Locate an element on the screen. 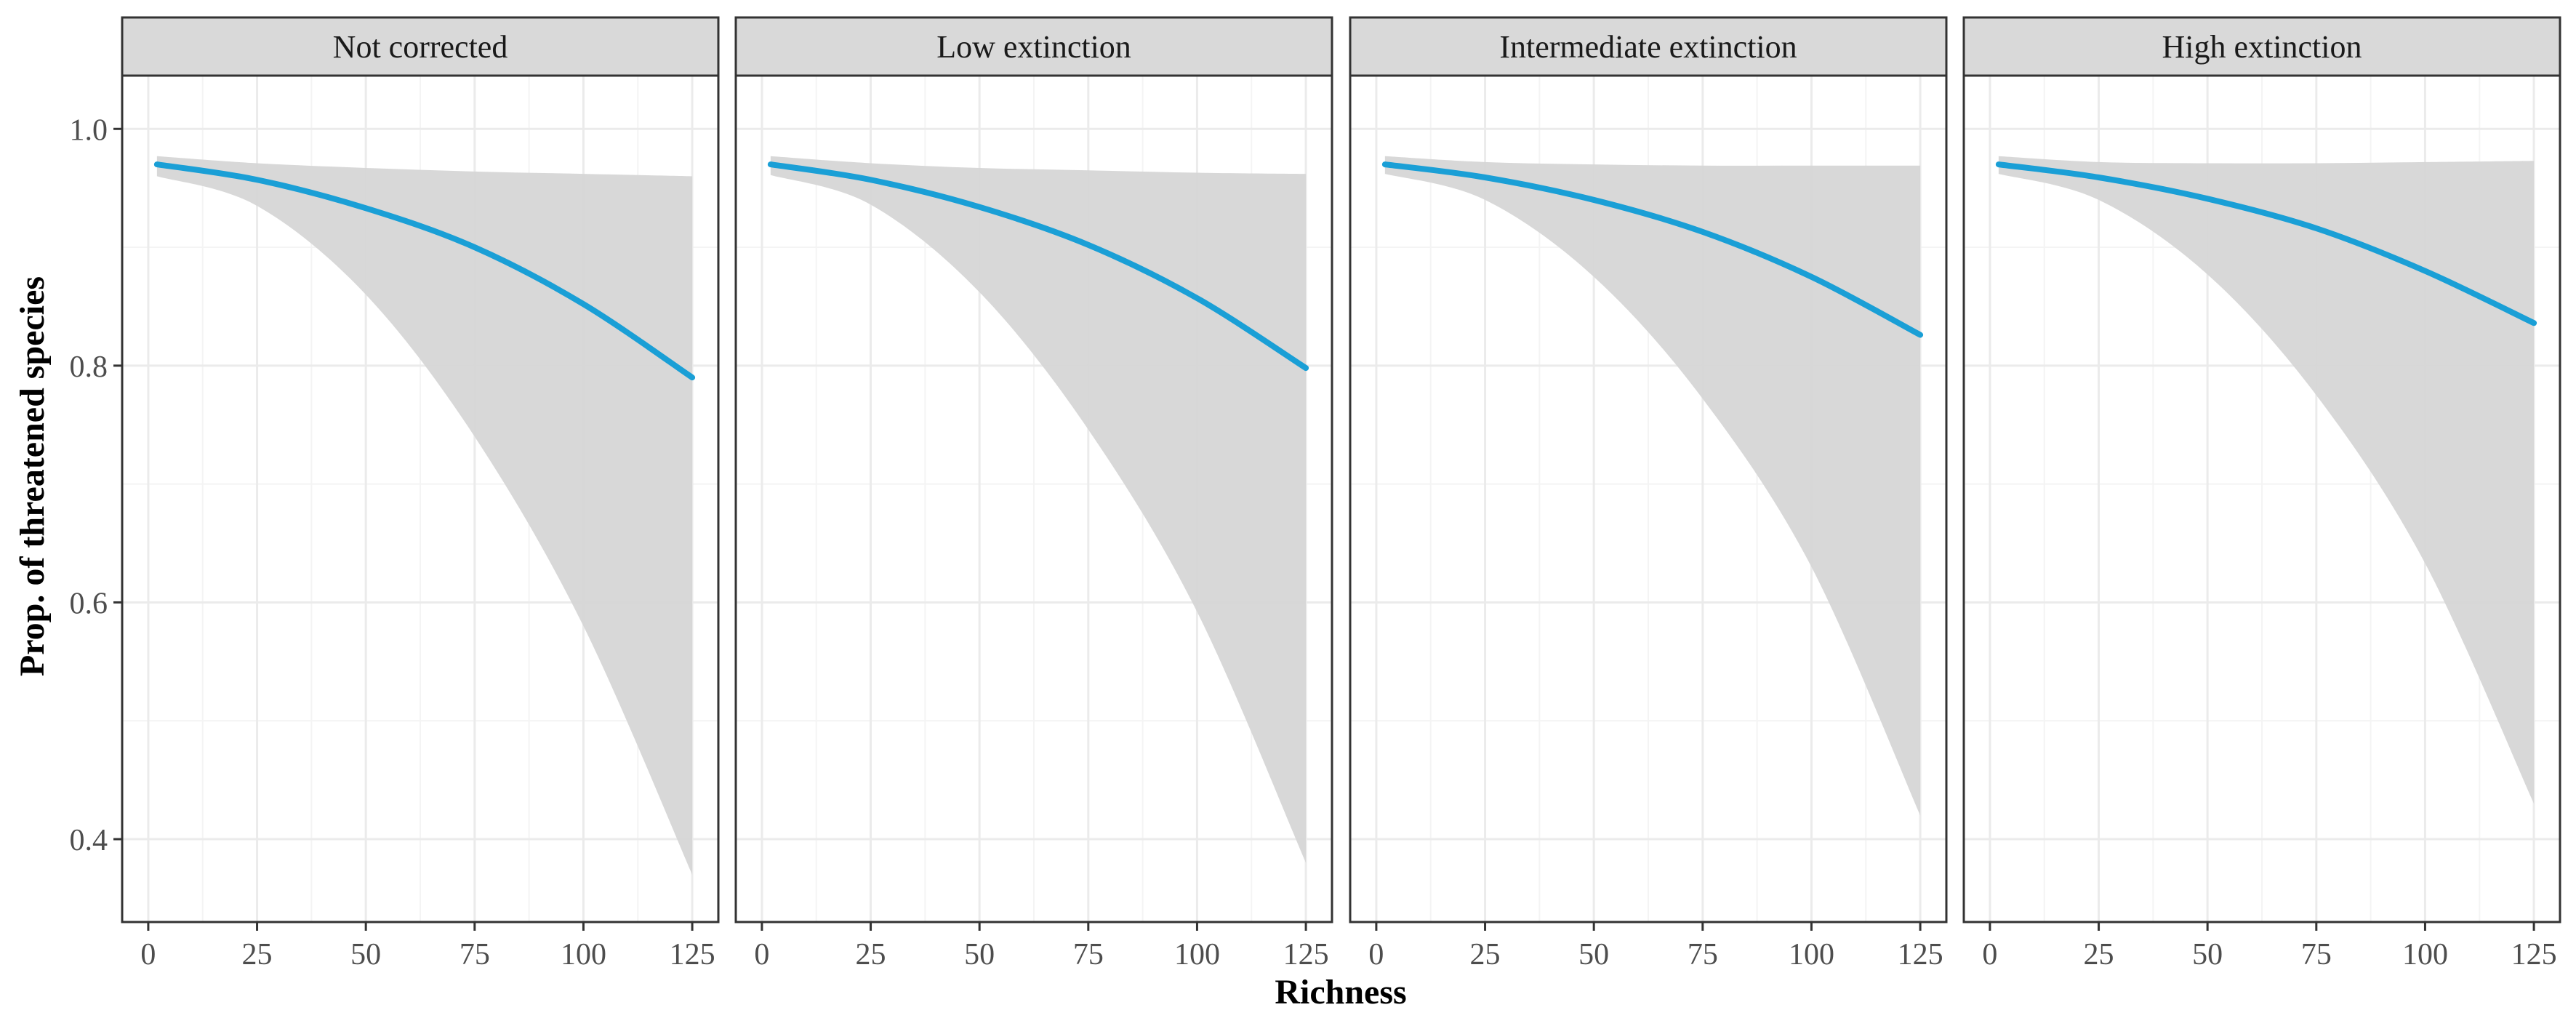 The width and height of the screenshot is (2576, 1034). y-tick-label: 0.8 is located at coordinates (89, 367).